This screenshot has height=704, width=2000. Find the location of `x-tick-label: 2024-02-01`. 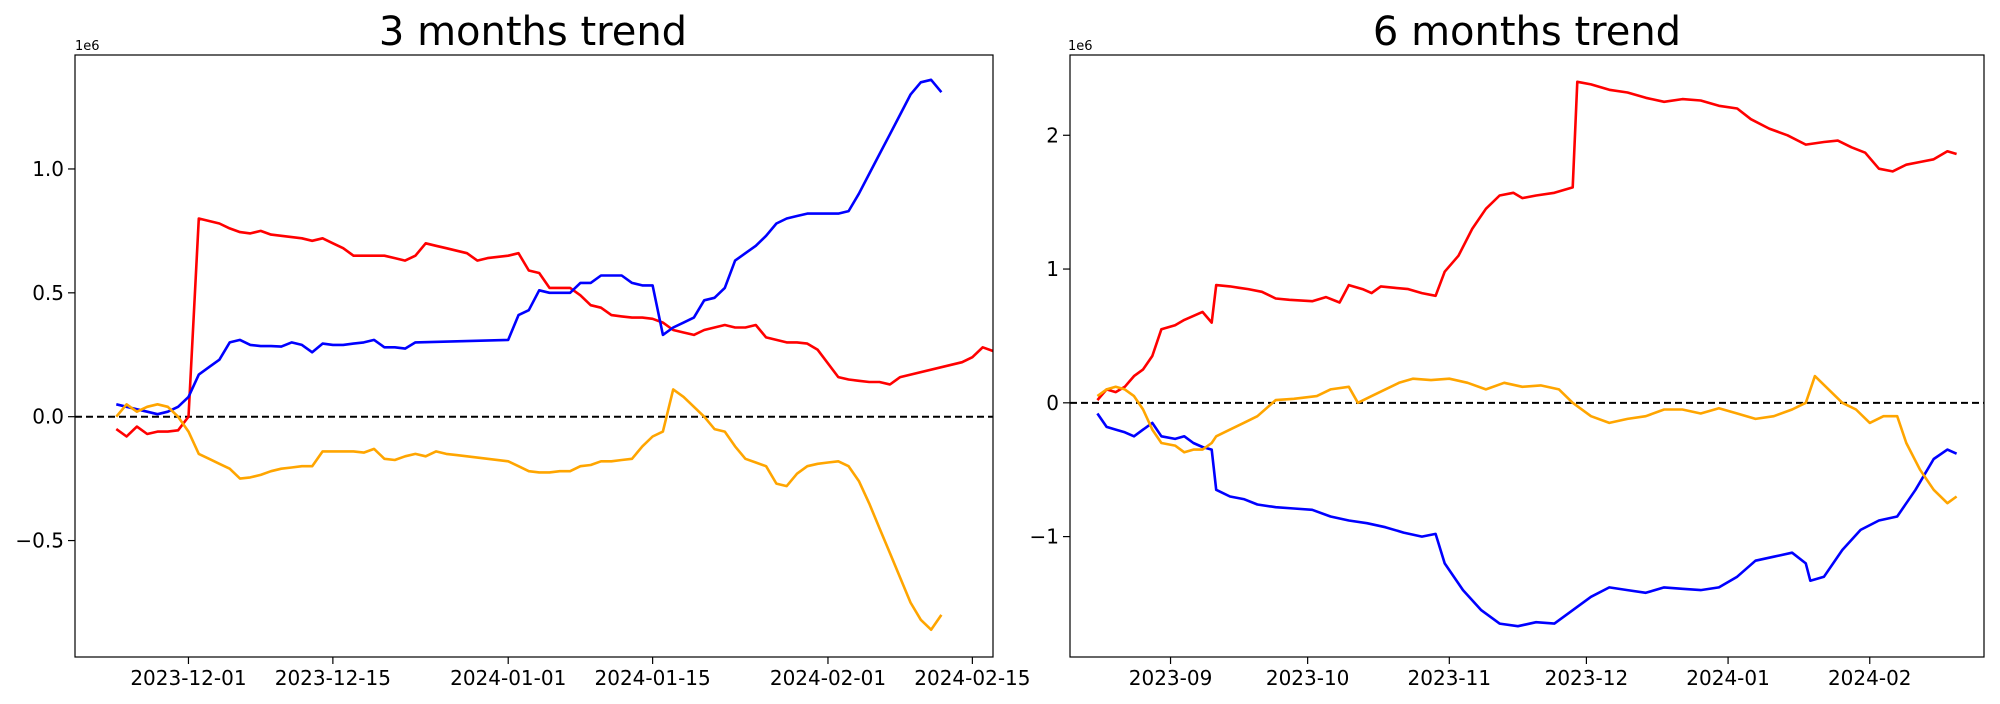

x-tick-label: 2024-02-01 is located at coordinates (828, 678).